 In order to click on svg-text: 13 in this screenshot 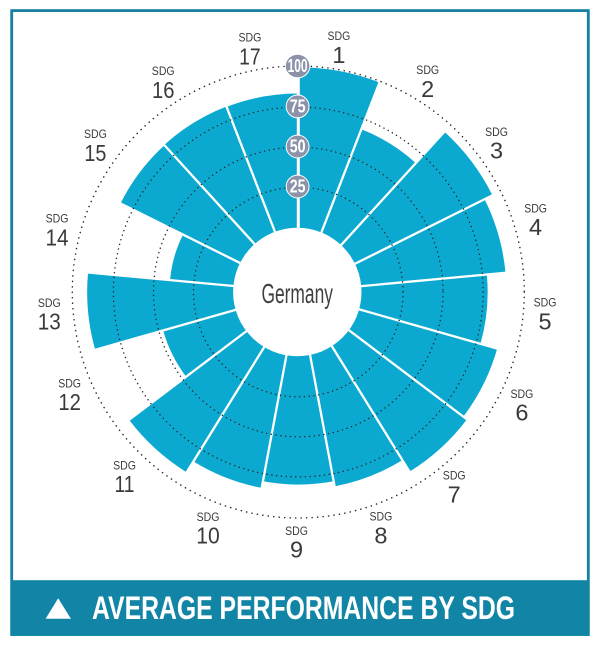, I will do `click(49, 322)`.